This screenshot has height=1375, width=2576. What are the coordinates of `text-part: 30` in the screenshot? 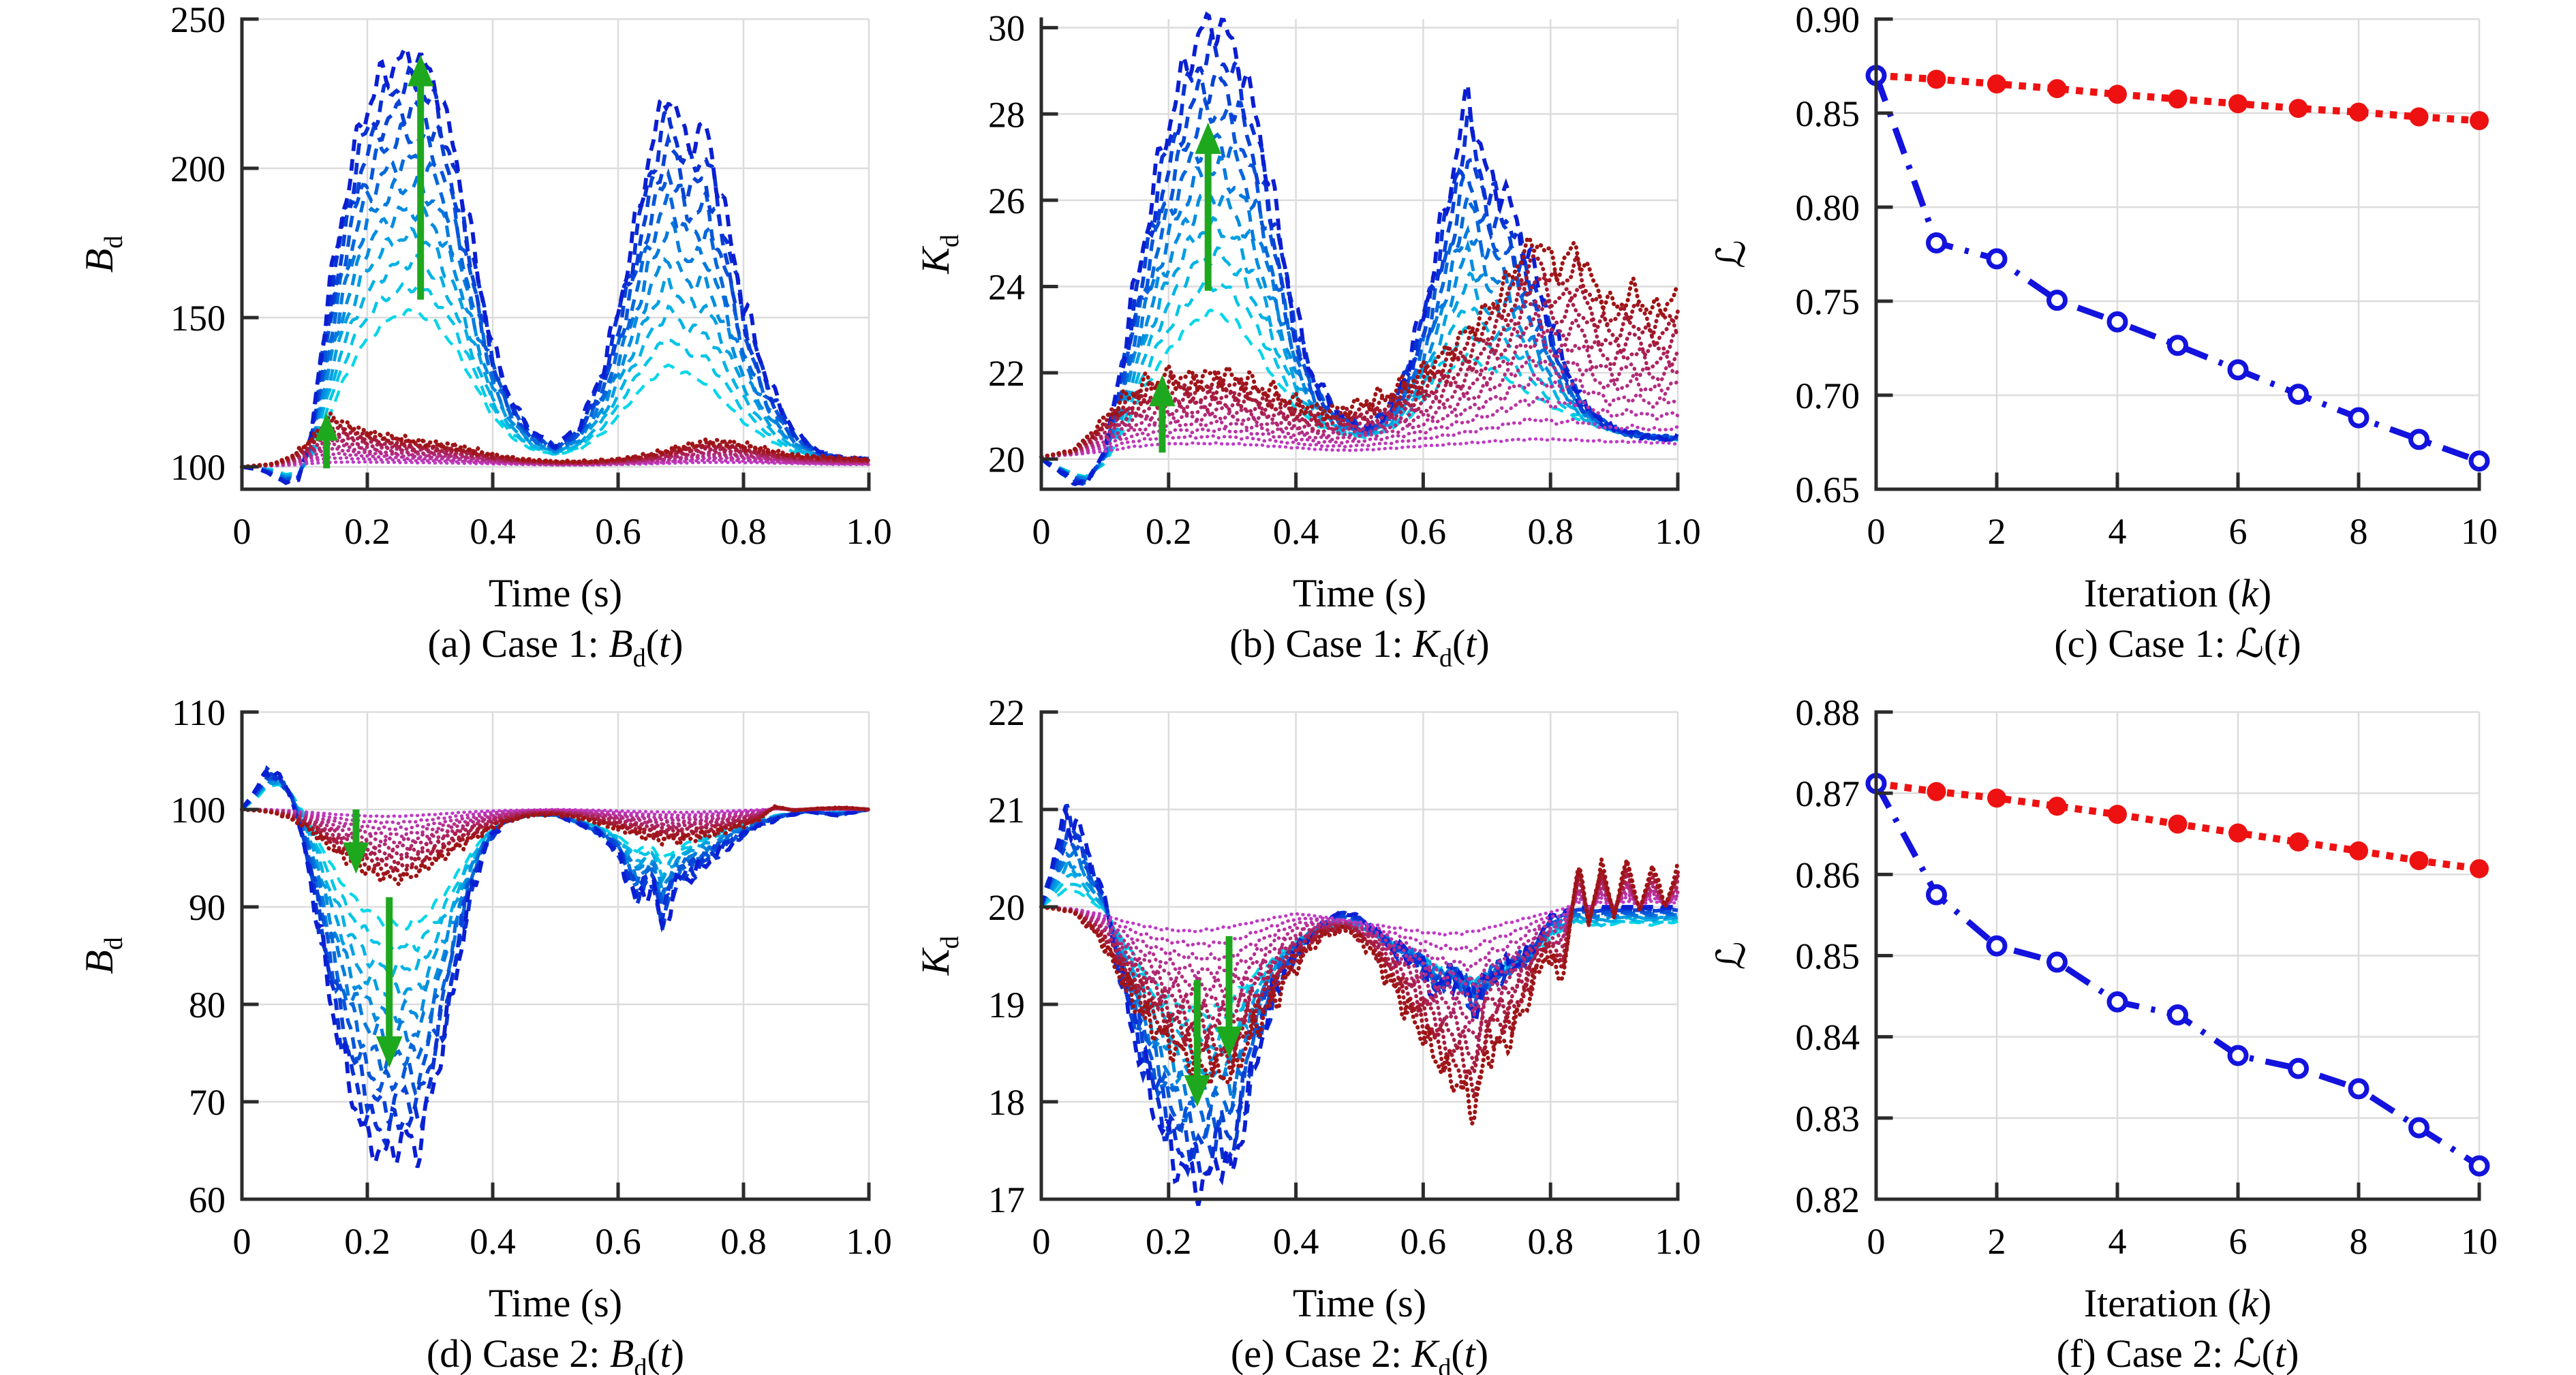 It's located at (1006, 29).